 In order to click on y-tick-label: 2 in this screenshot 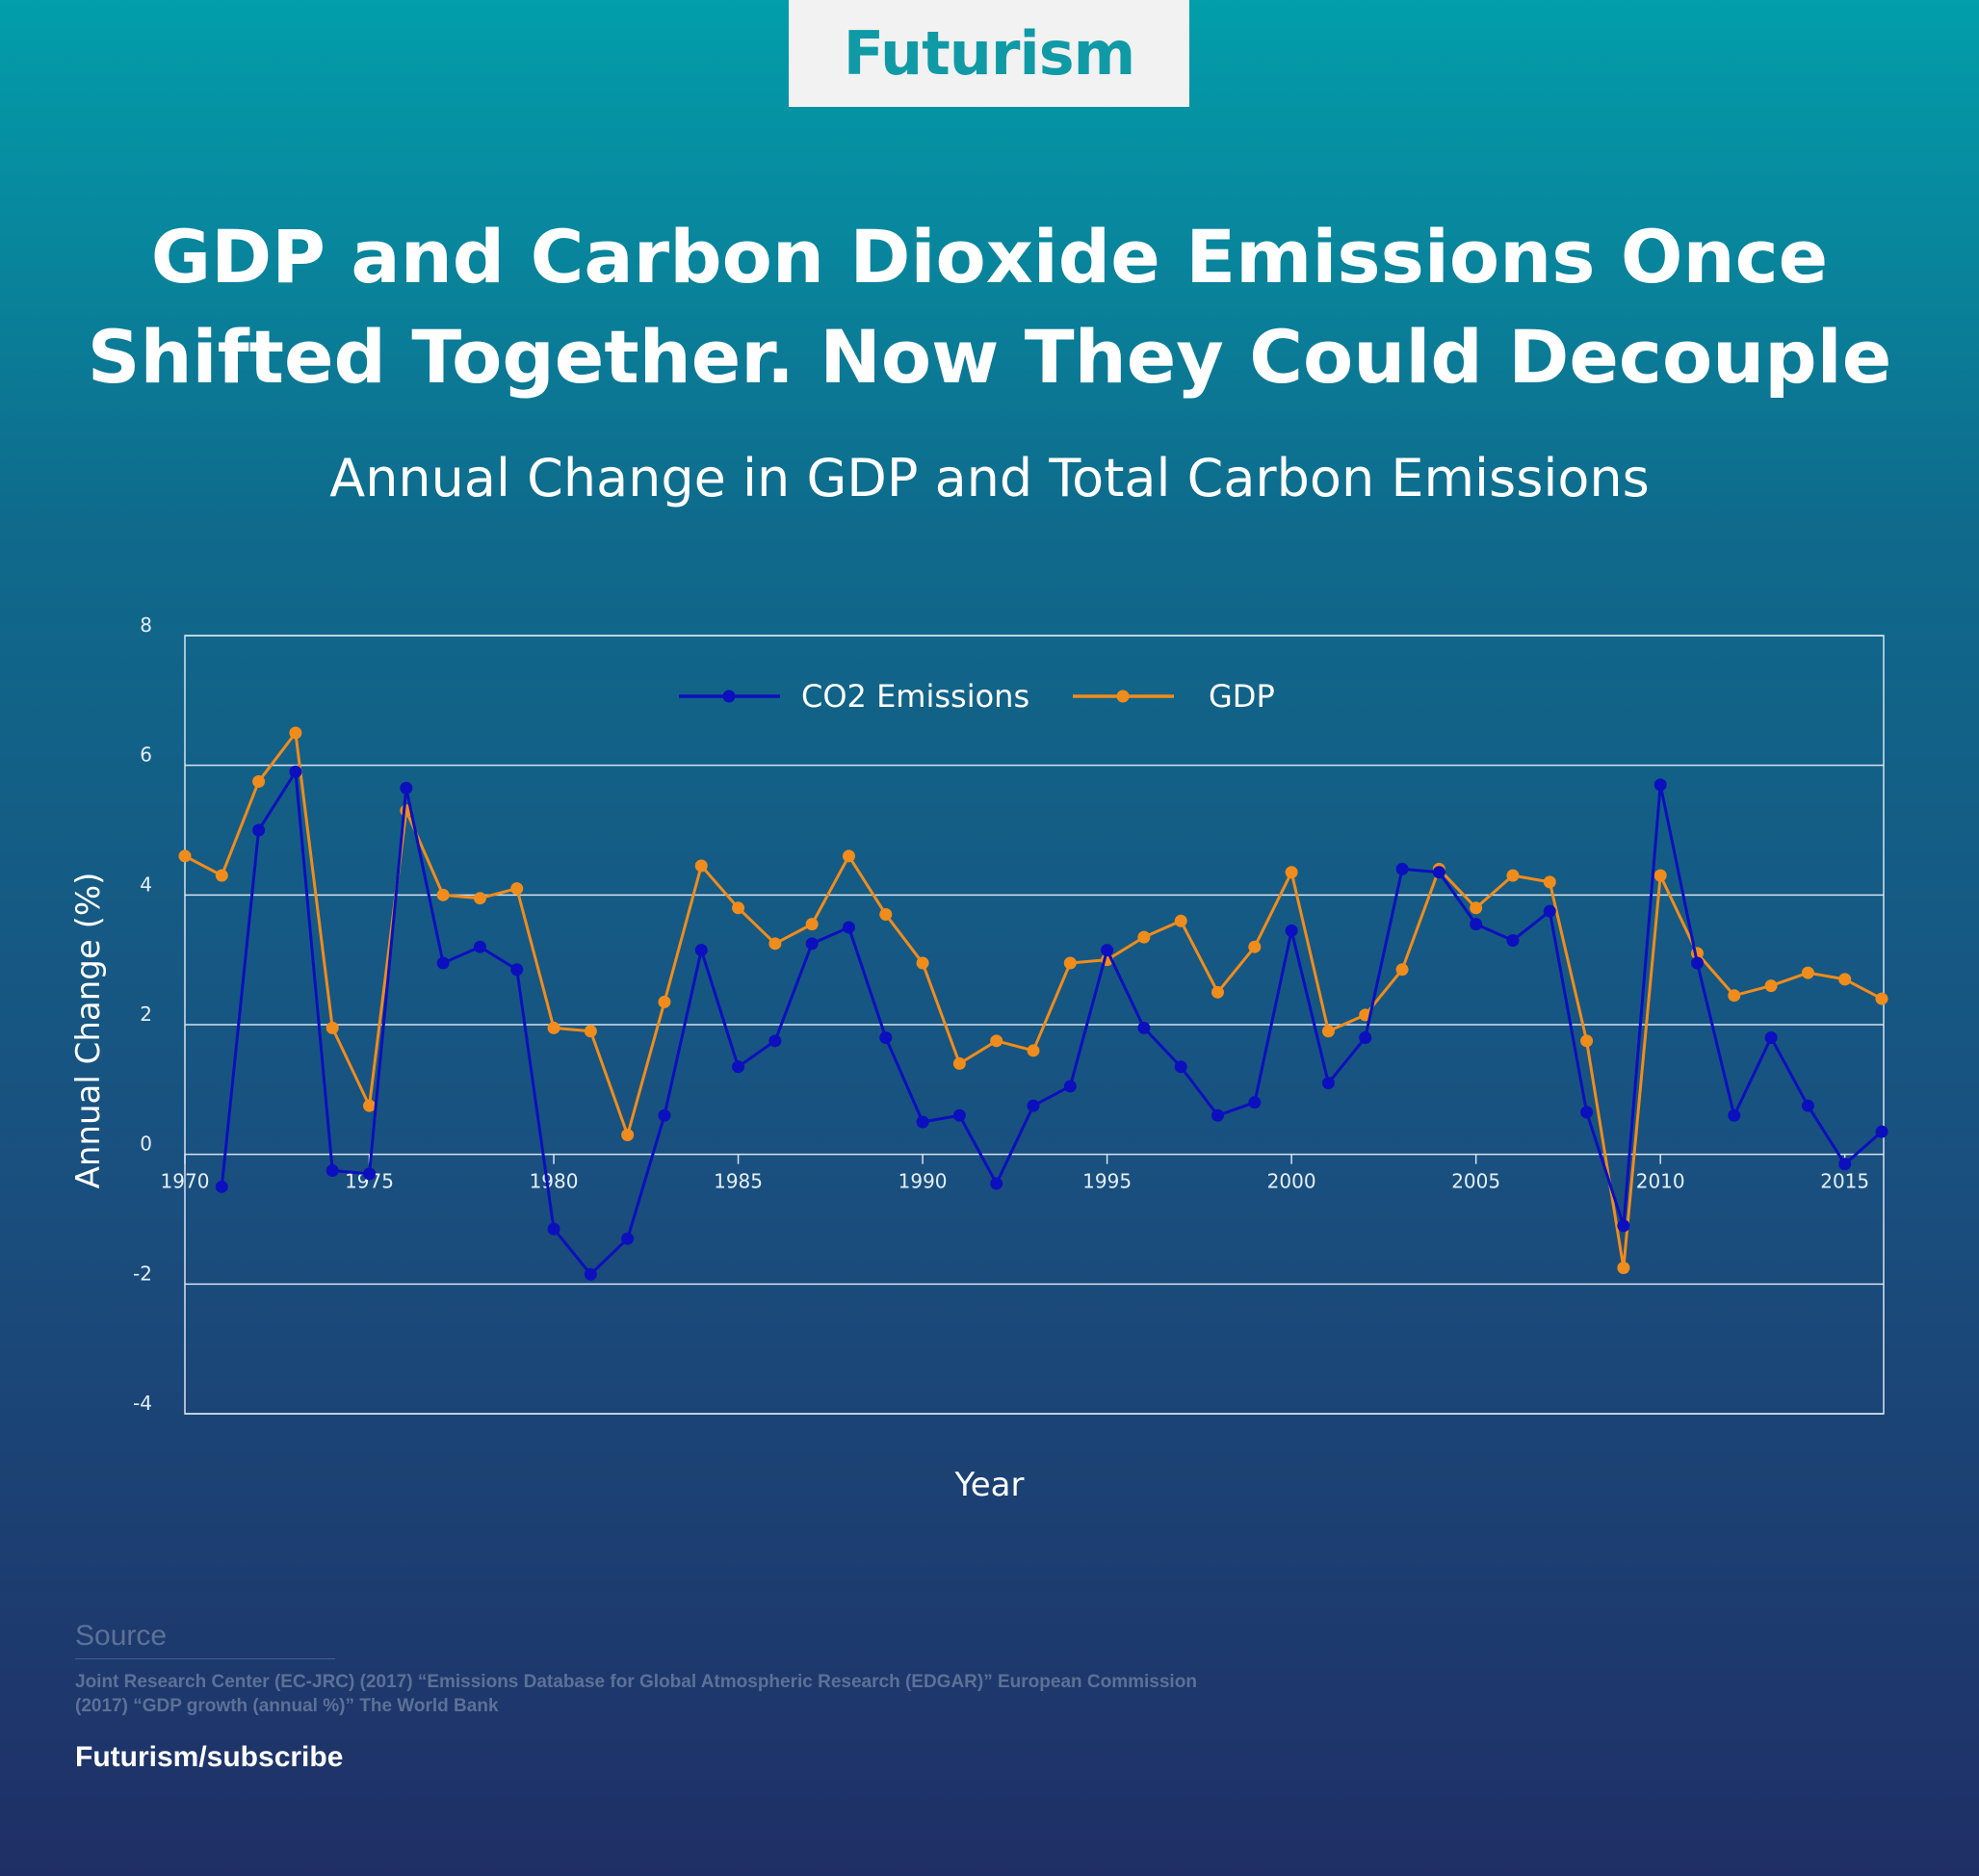, I will do `click(146, 1015)`.